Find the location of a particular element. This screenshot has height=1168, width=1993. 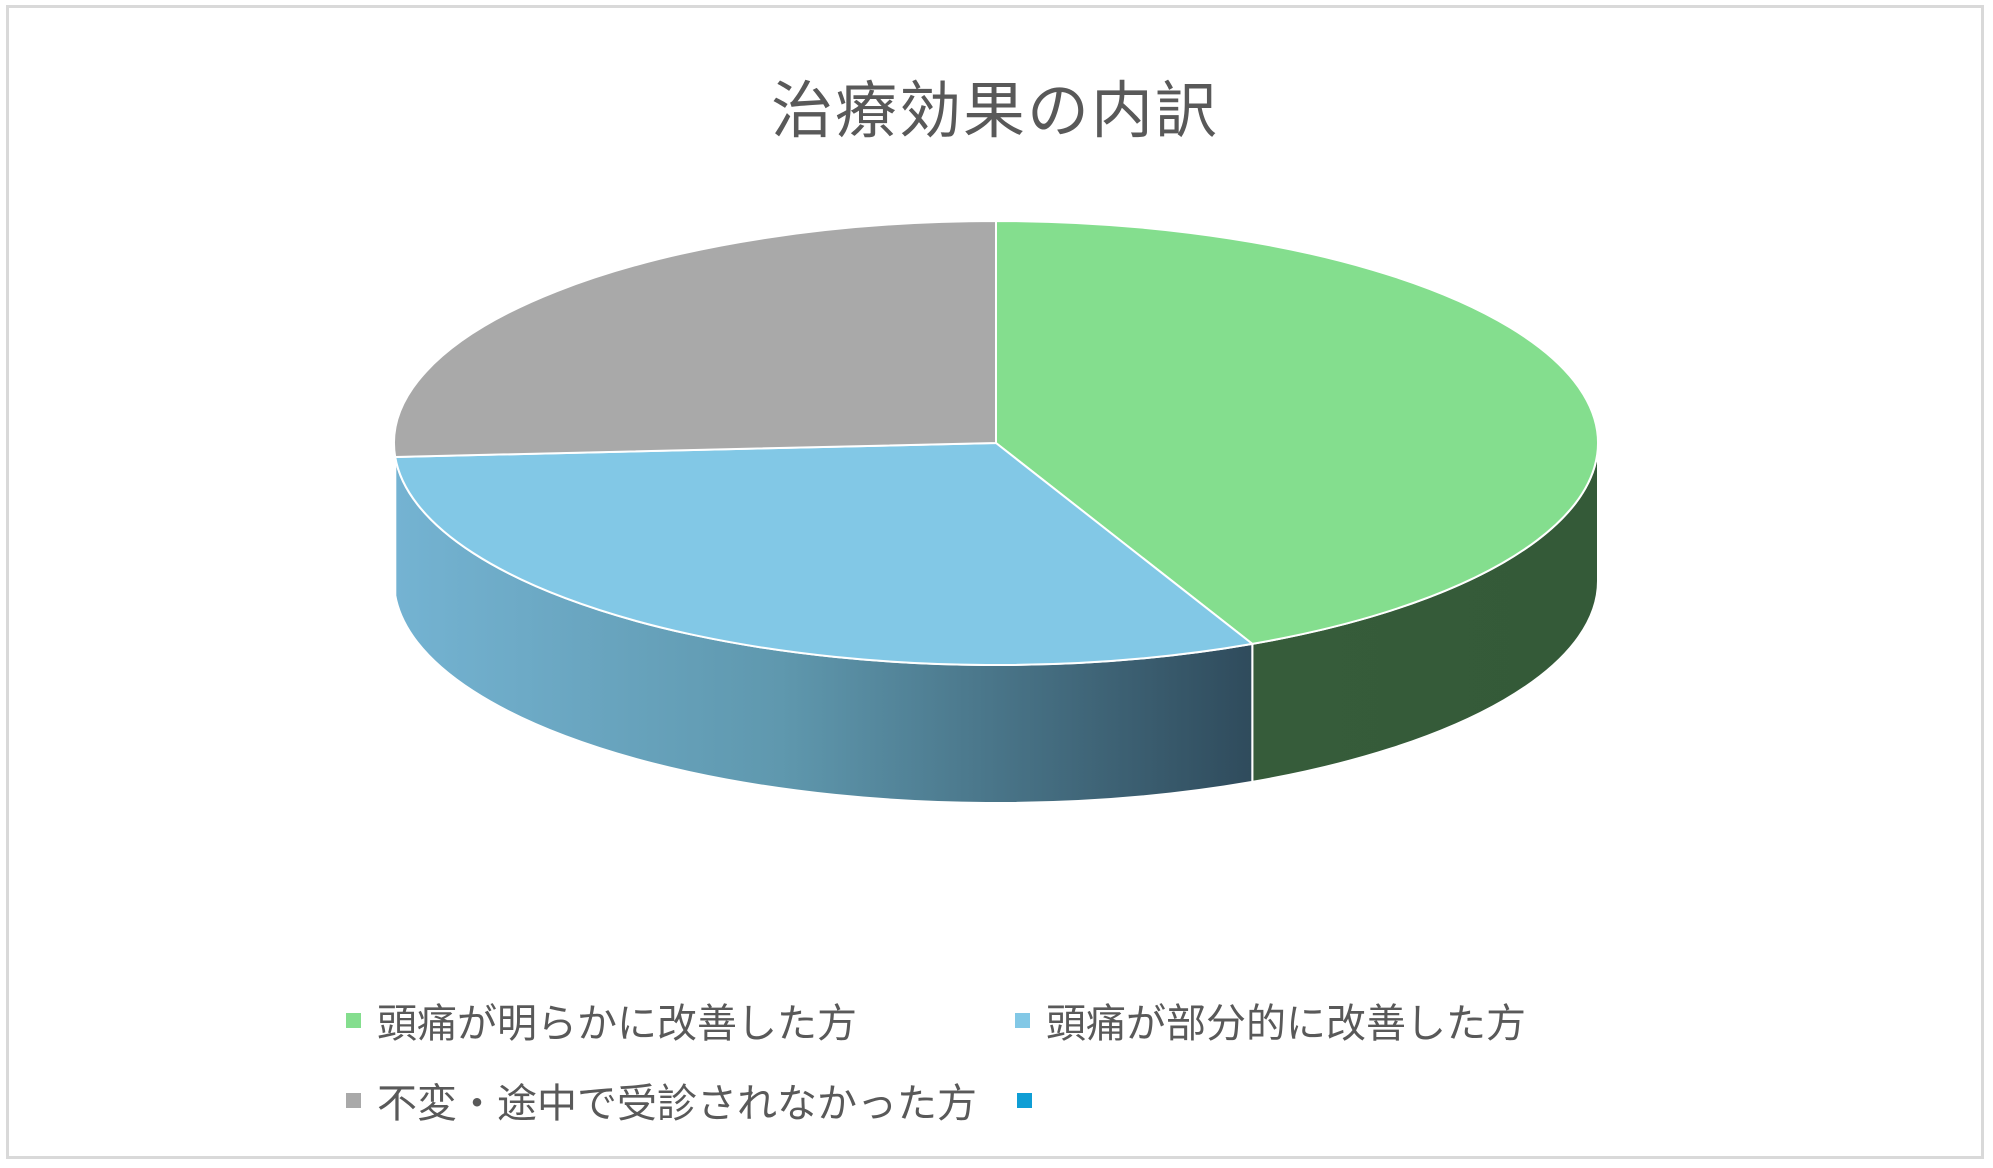

legend-item-2: 不変・途中で受診されなかった方 is located at coordinates (661, 1101).